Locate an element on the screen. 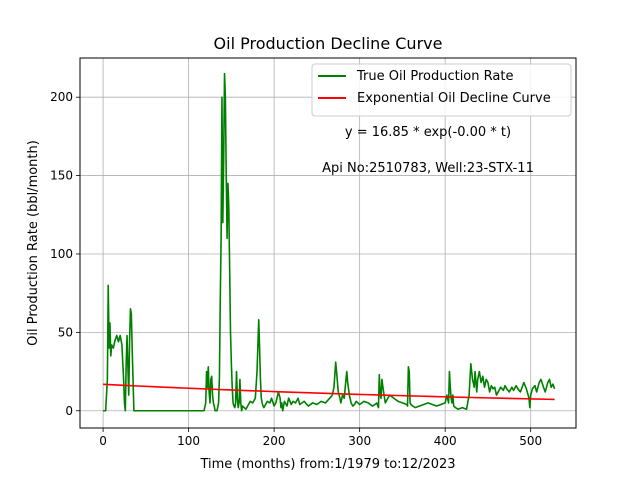 The image size is (640, 480). x-tick-label: 400 is located at coordinates (445, 441).